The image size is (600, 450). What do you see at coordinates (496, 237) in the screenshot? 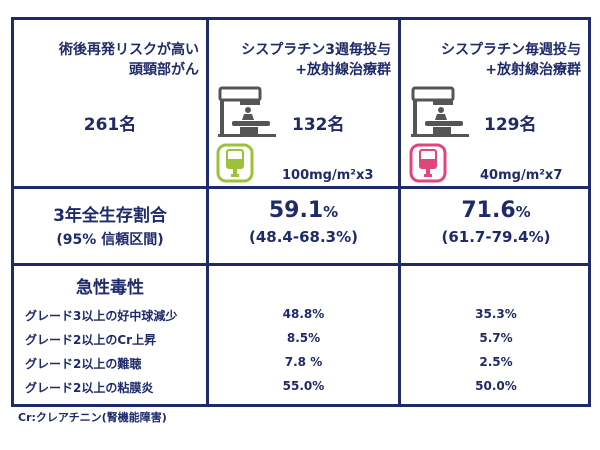
I see `col3-survival-ci: (61.7-79.4%)` at bounding box center [496, 237].